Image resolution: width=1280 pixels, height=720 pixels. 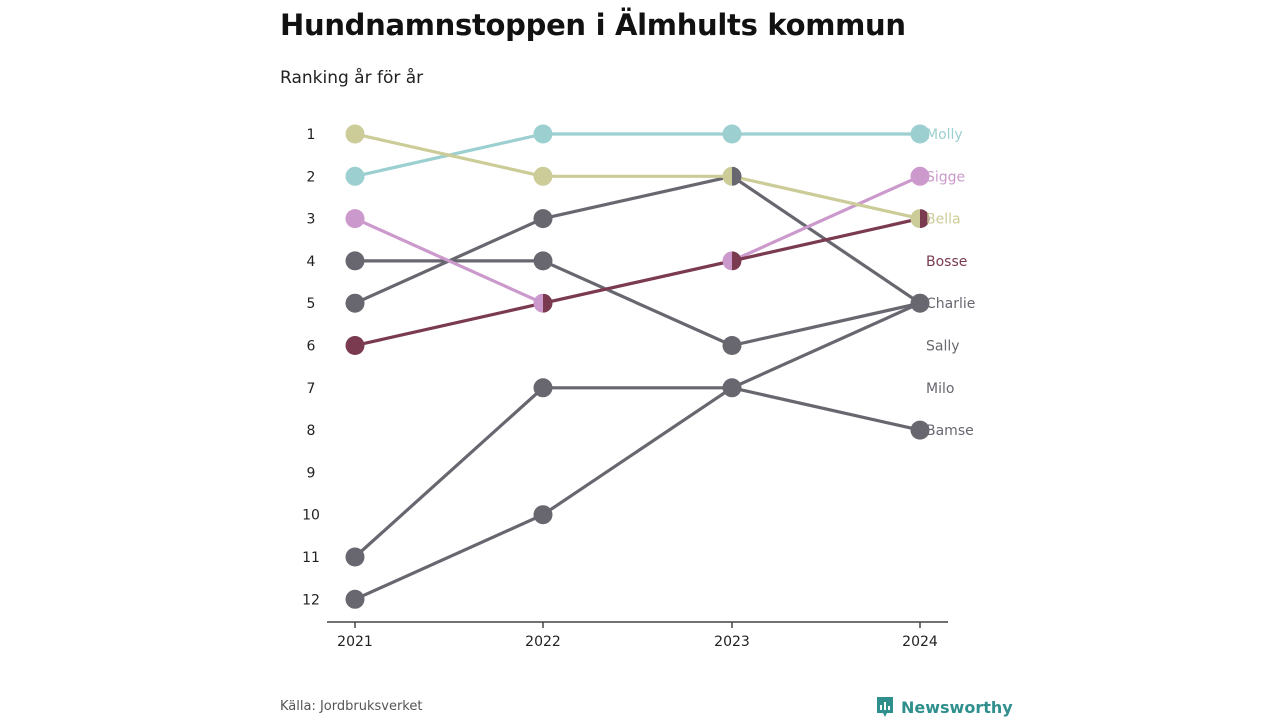 What do you see at coordinates (311, 473) in the screenshot?
I see `y-tick-label: 9` at bounding box center [311, 473].